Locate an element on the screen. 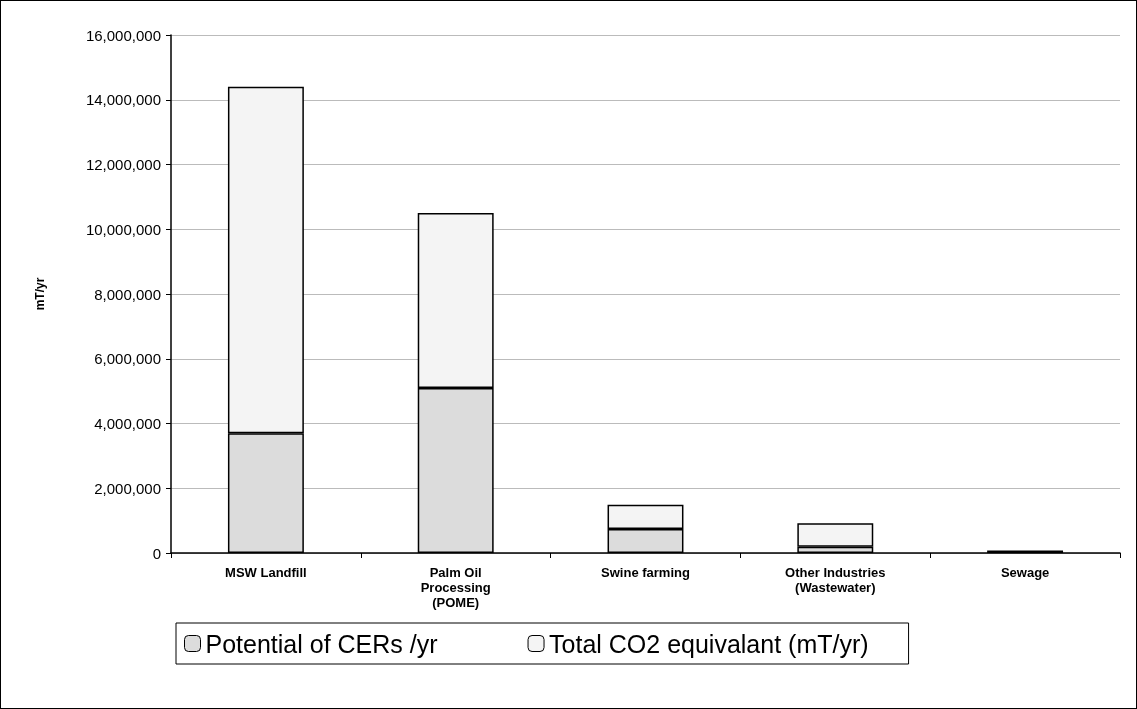  legend-label: Potential of CERs /yr is located at coordinates (321, 643).